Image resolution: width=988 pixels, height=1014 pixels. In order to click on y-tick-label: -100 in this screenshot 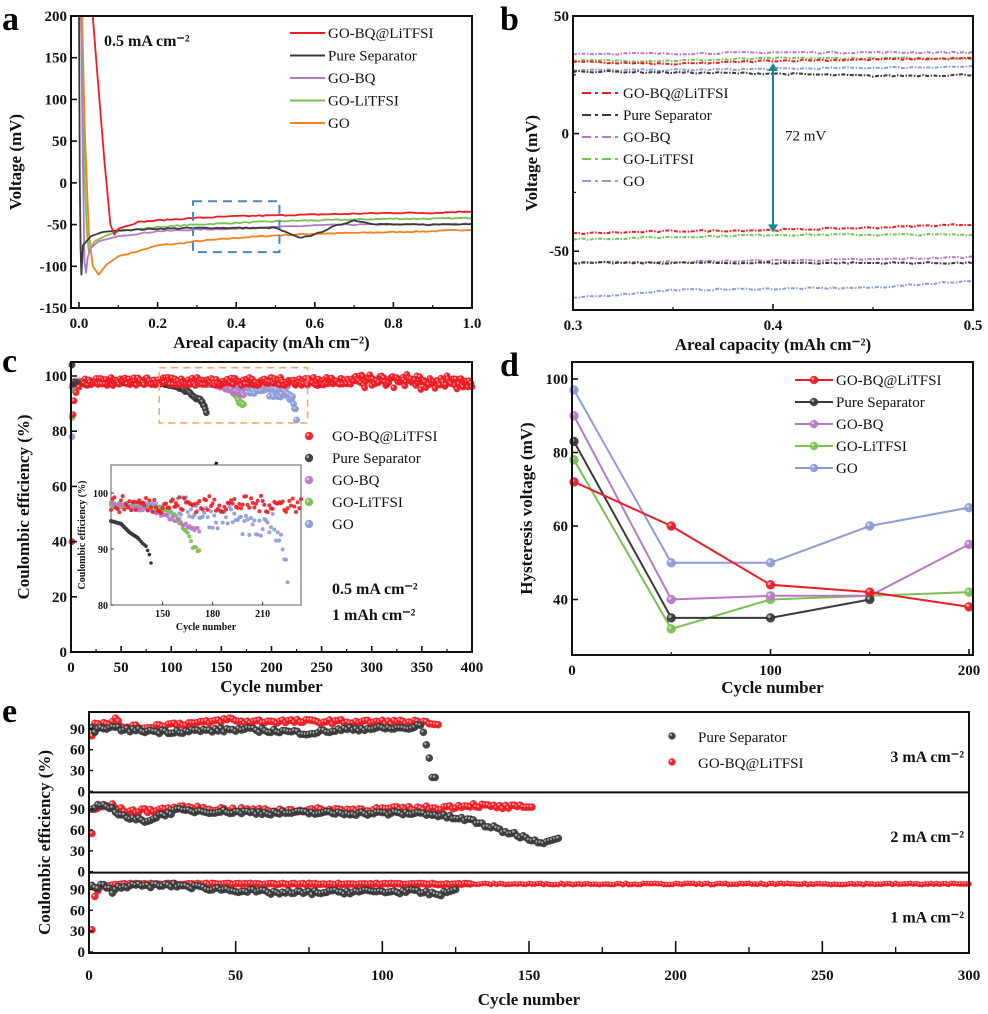, I will do `click(54, 267)`.